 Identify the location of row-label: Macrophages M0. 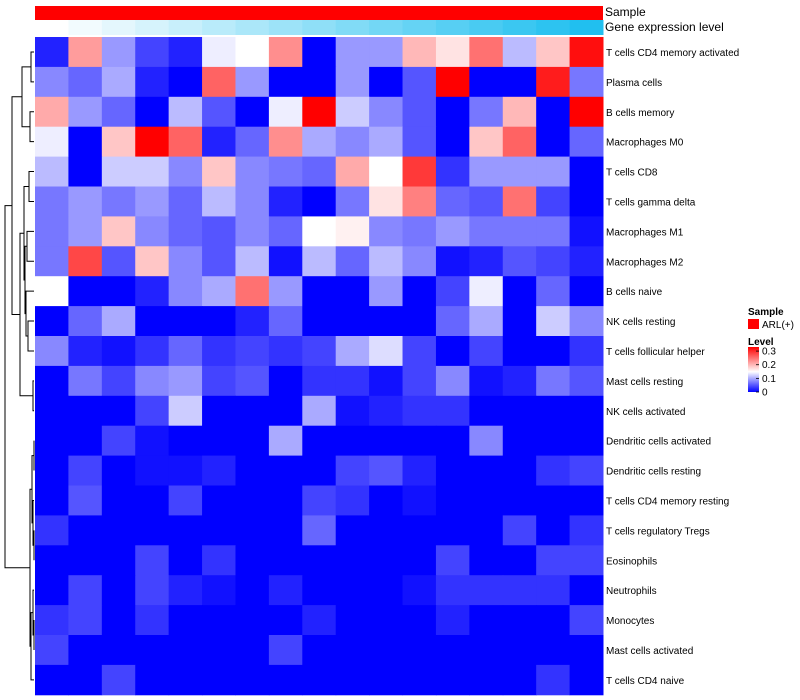
(645, 143).